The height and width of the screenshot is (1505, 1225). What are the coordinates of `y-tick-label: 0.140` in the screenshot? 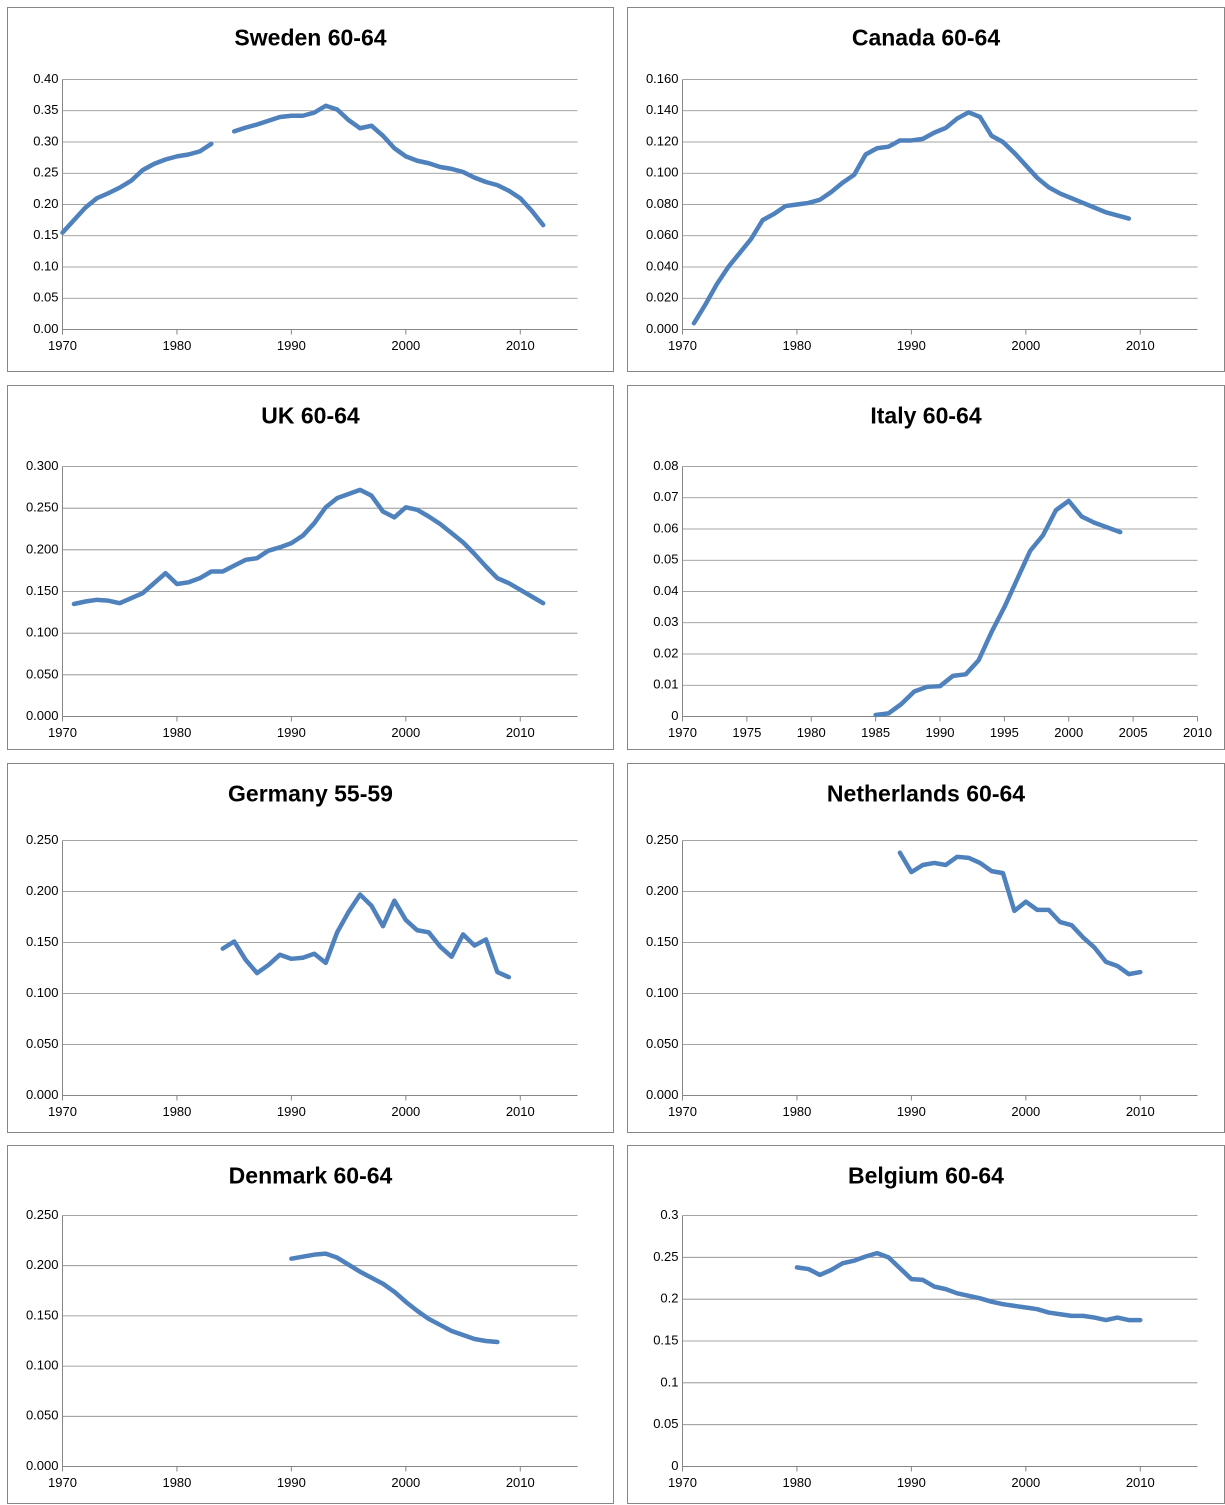 It's located at (662, 109).